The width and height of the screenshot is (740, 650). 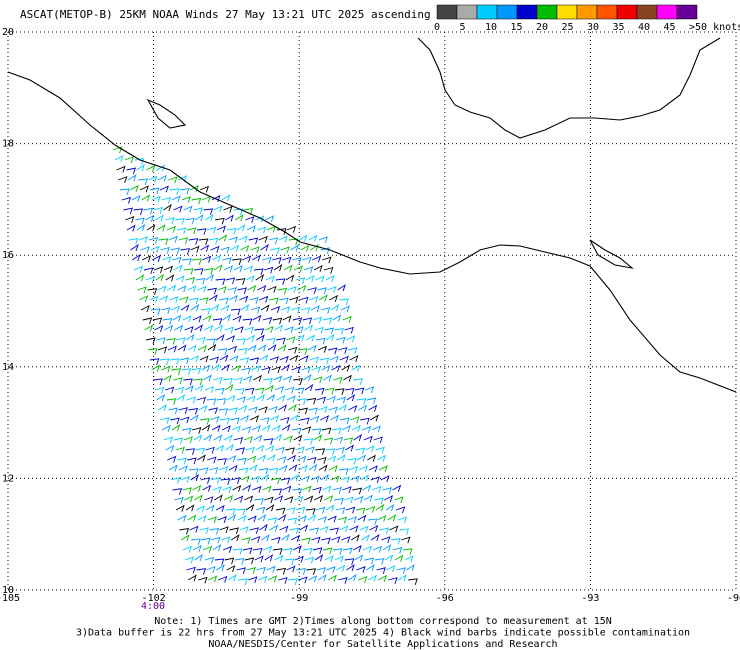 I want to click on lon-tick-label: -99, so click(x=299, y=598).